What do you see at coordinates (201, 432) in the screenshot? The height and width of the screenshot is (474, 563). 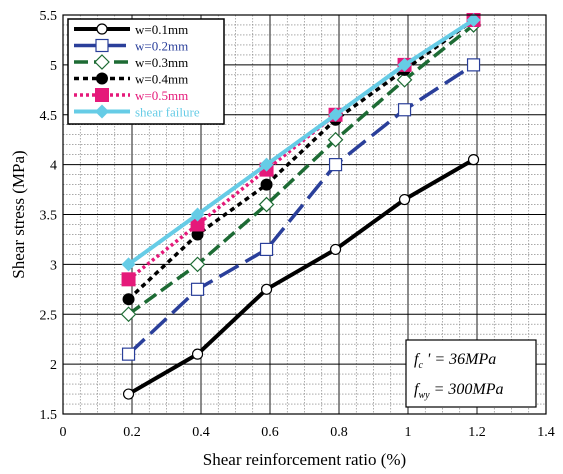 I see `x-tick-label: 0.4` at bounding box center [201, 432].